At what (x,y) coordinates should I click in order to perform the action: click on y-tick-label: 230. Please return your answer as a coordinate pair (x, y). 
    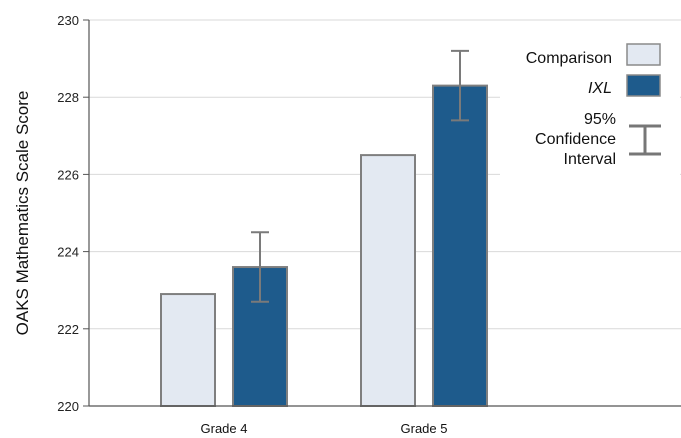
    Looking at the image, I should click on (68, 20).